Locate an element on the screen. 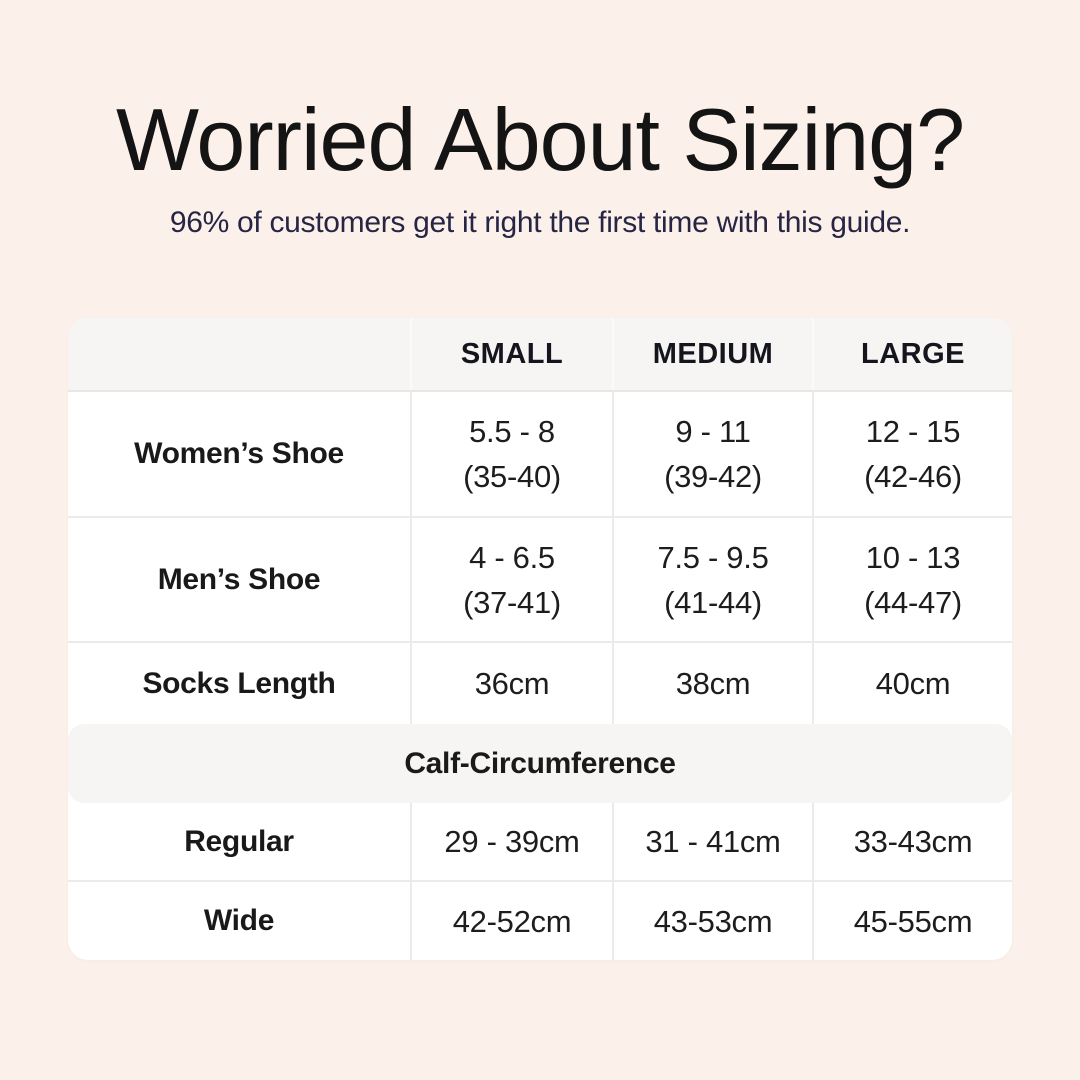 This screenshot has width=1080, height=1080. section-header-label: Calf-Circumference is located at coordinates (540, 763).